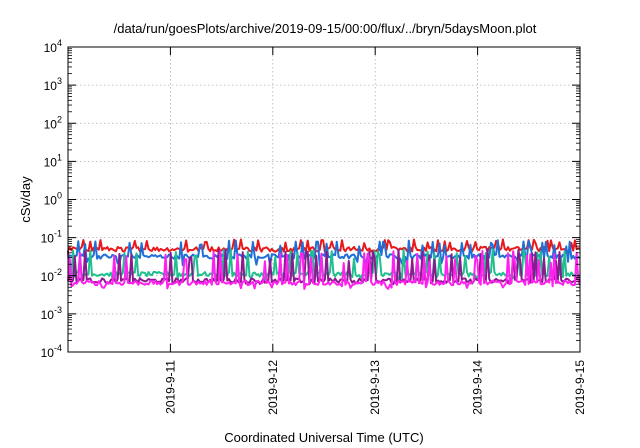  I want to click on y-tick-label: 10⁻², so click(51, 275).